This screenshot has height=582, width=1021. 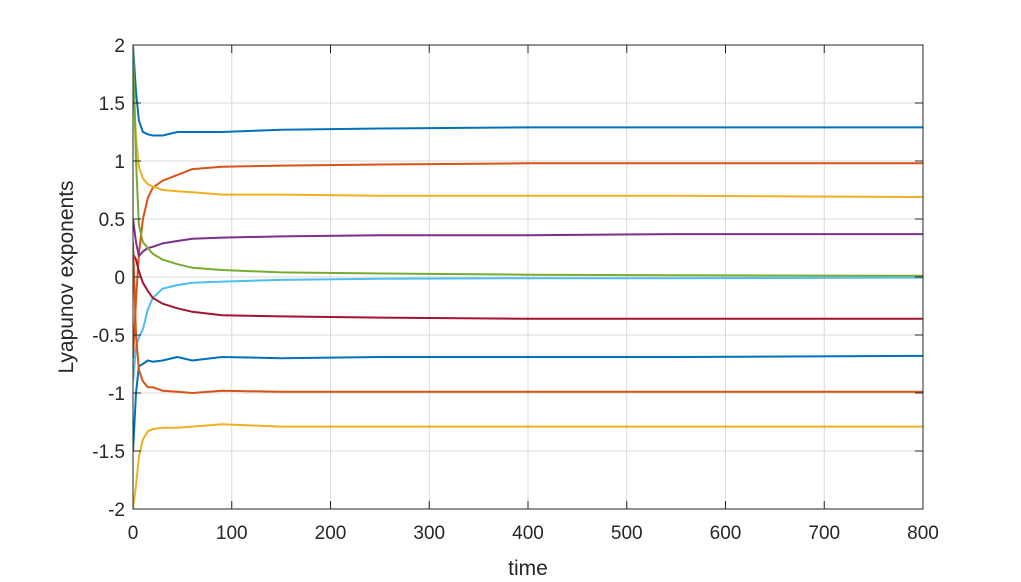 What do you see at coordinates (119, 46) in the screenshot?
I see `y-tick-label: 2` at bounding box center [119, 46].